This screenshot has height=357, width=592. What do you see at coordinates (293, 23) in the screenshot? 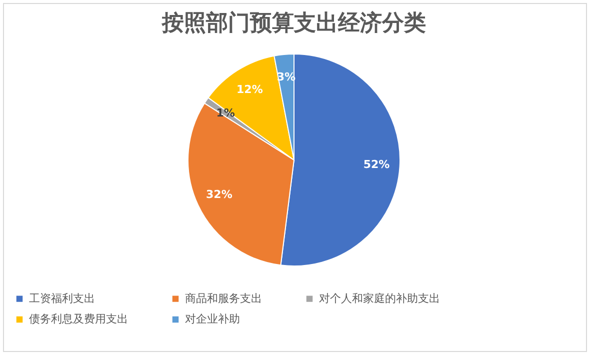
I see `chart-title: 按照部门预算支出经济分类` at bounding box center [293, 23].